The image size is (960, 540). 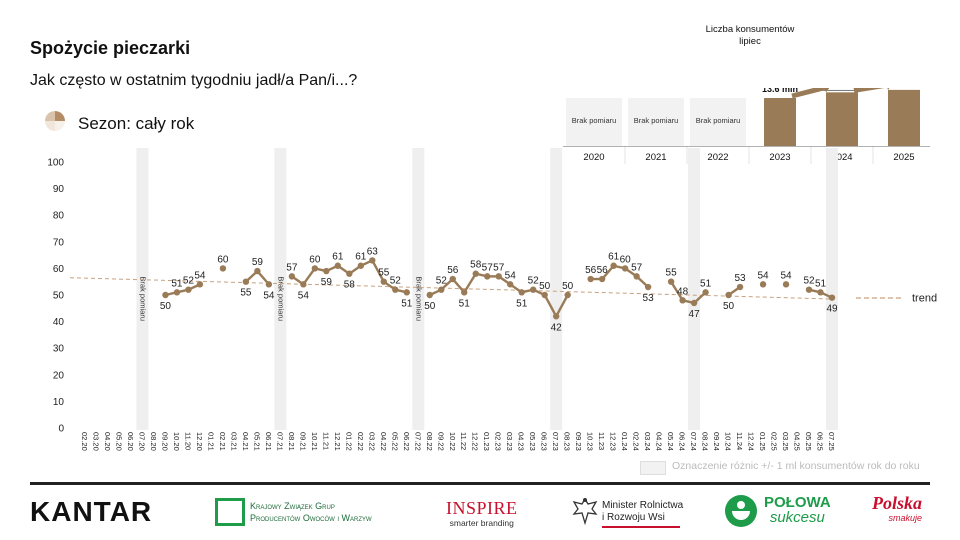 What do you see at coordinates (831, 441) in the screenshot?
I see `x-tick-label: 07.25` at bounding box center [831, 441].